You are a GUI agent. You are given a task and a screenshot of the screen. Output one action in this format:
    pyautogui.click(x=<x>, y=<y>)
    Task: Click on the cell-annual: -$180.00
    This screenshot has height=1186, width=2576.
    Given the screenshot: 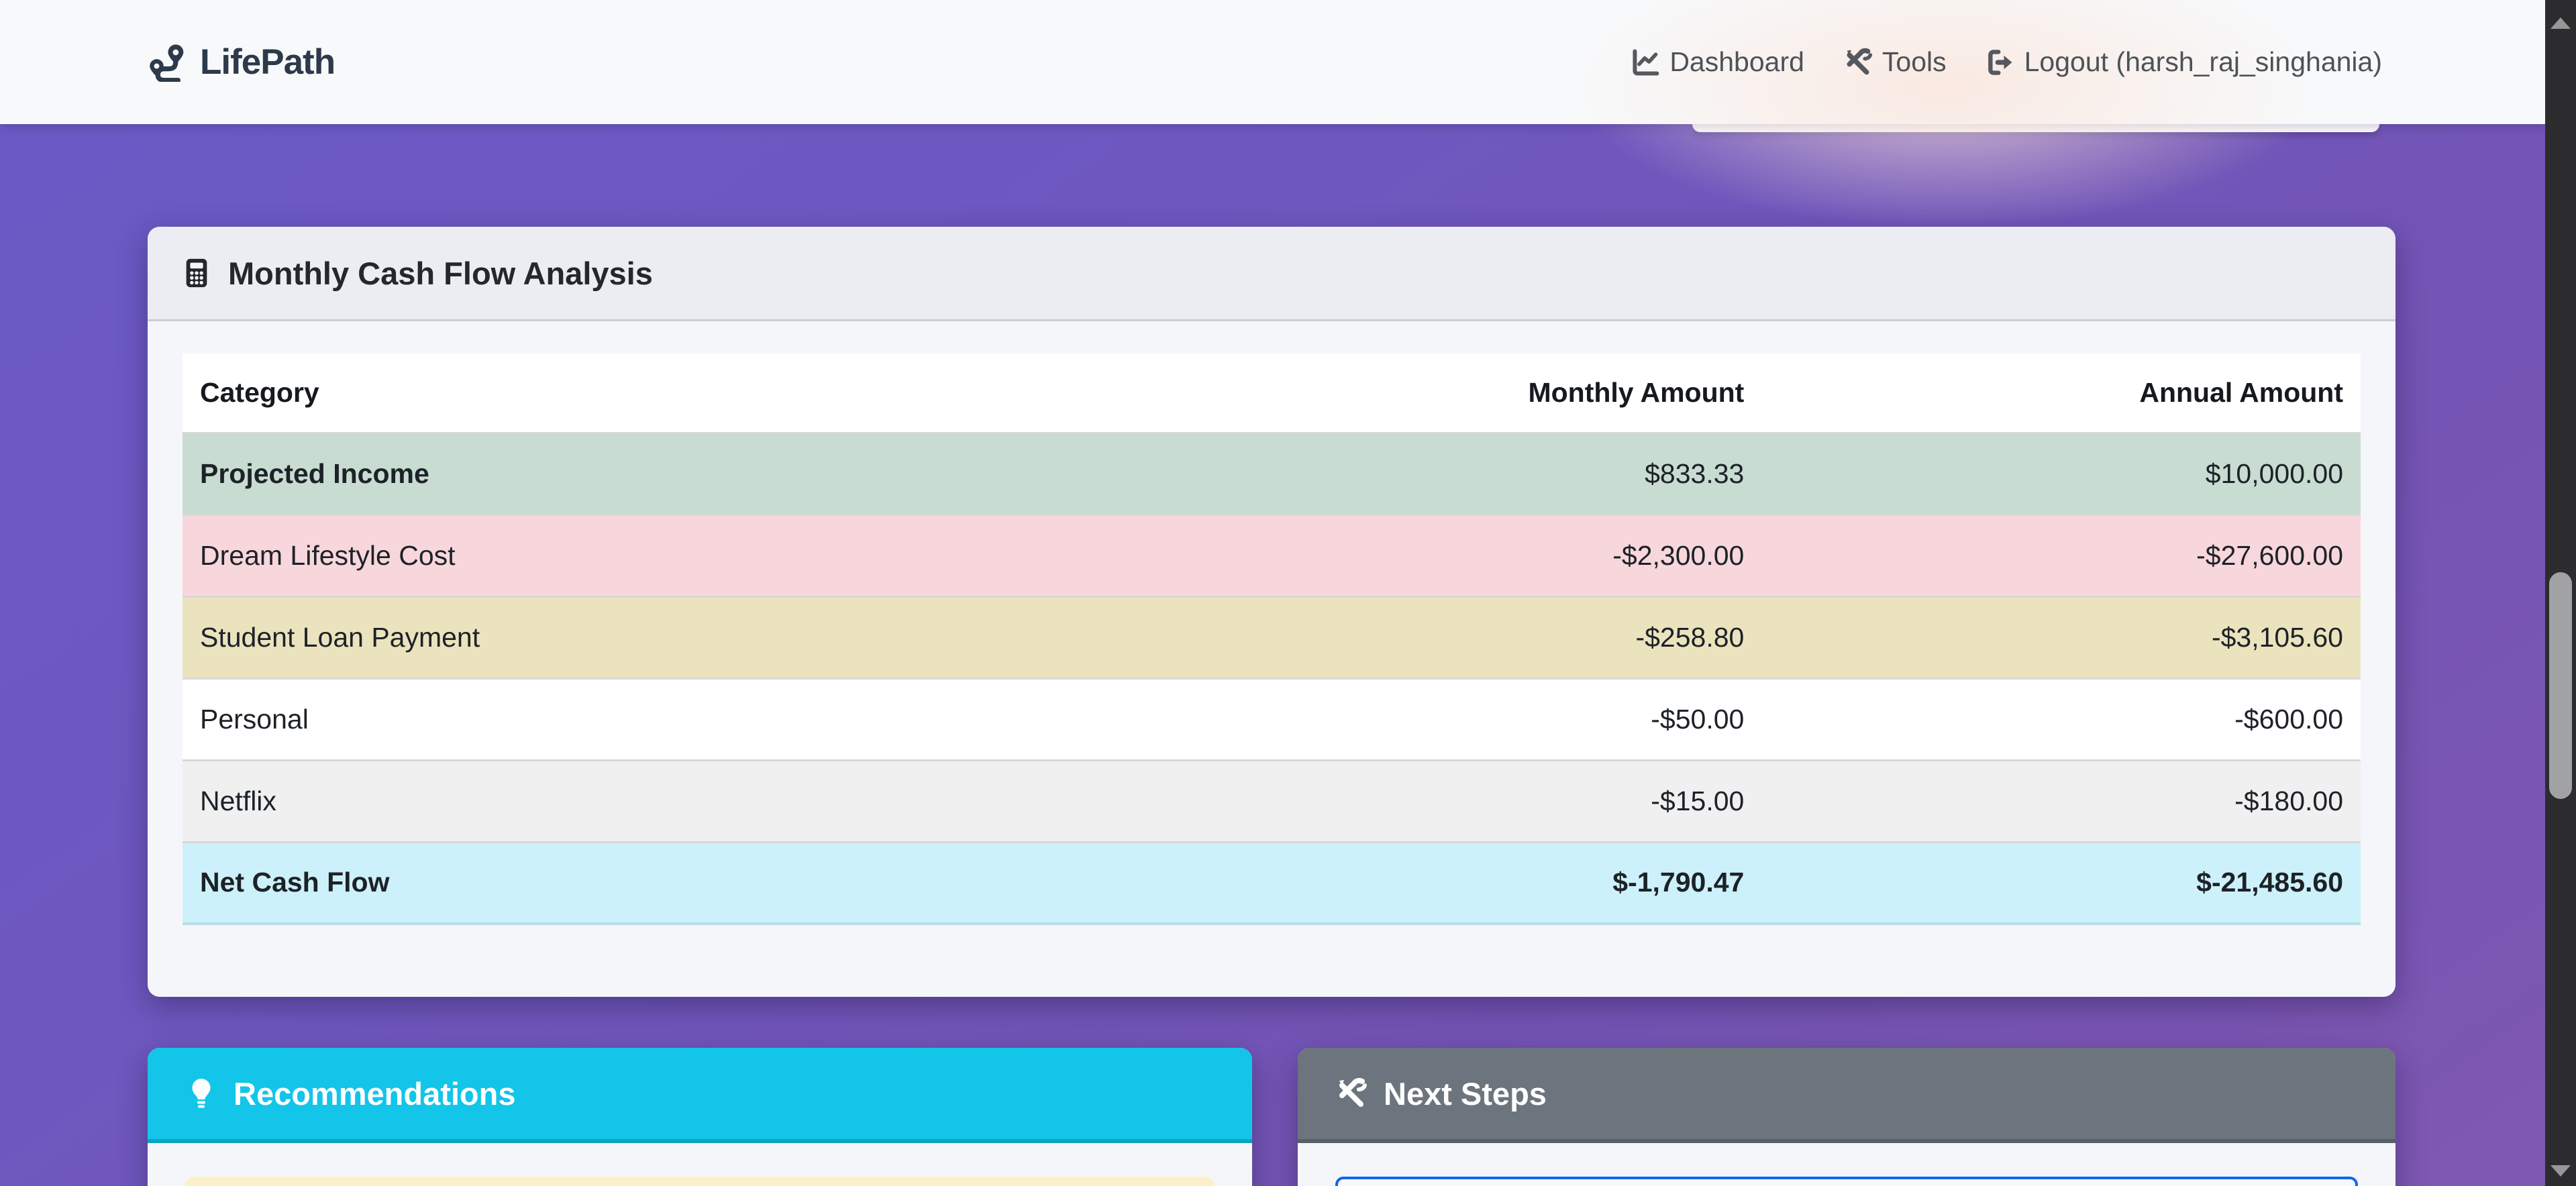 What is the action you would take?
    pyautogui.click(x=2288, y=800)
    